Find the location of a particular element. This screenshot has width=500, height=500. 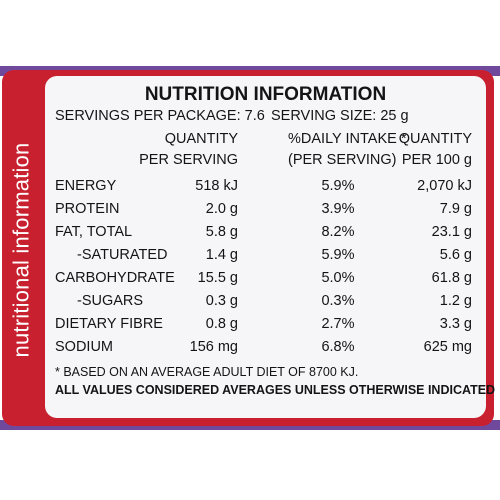

row-per-serving: 0.3 g is located at coordinates (221, 301).